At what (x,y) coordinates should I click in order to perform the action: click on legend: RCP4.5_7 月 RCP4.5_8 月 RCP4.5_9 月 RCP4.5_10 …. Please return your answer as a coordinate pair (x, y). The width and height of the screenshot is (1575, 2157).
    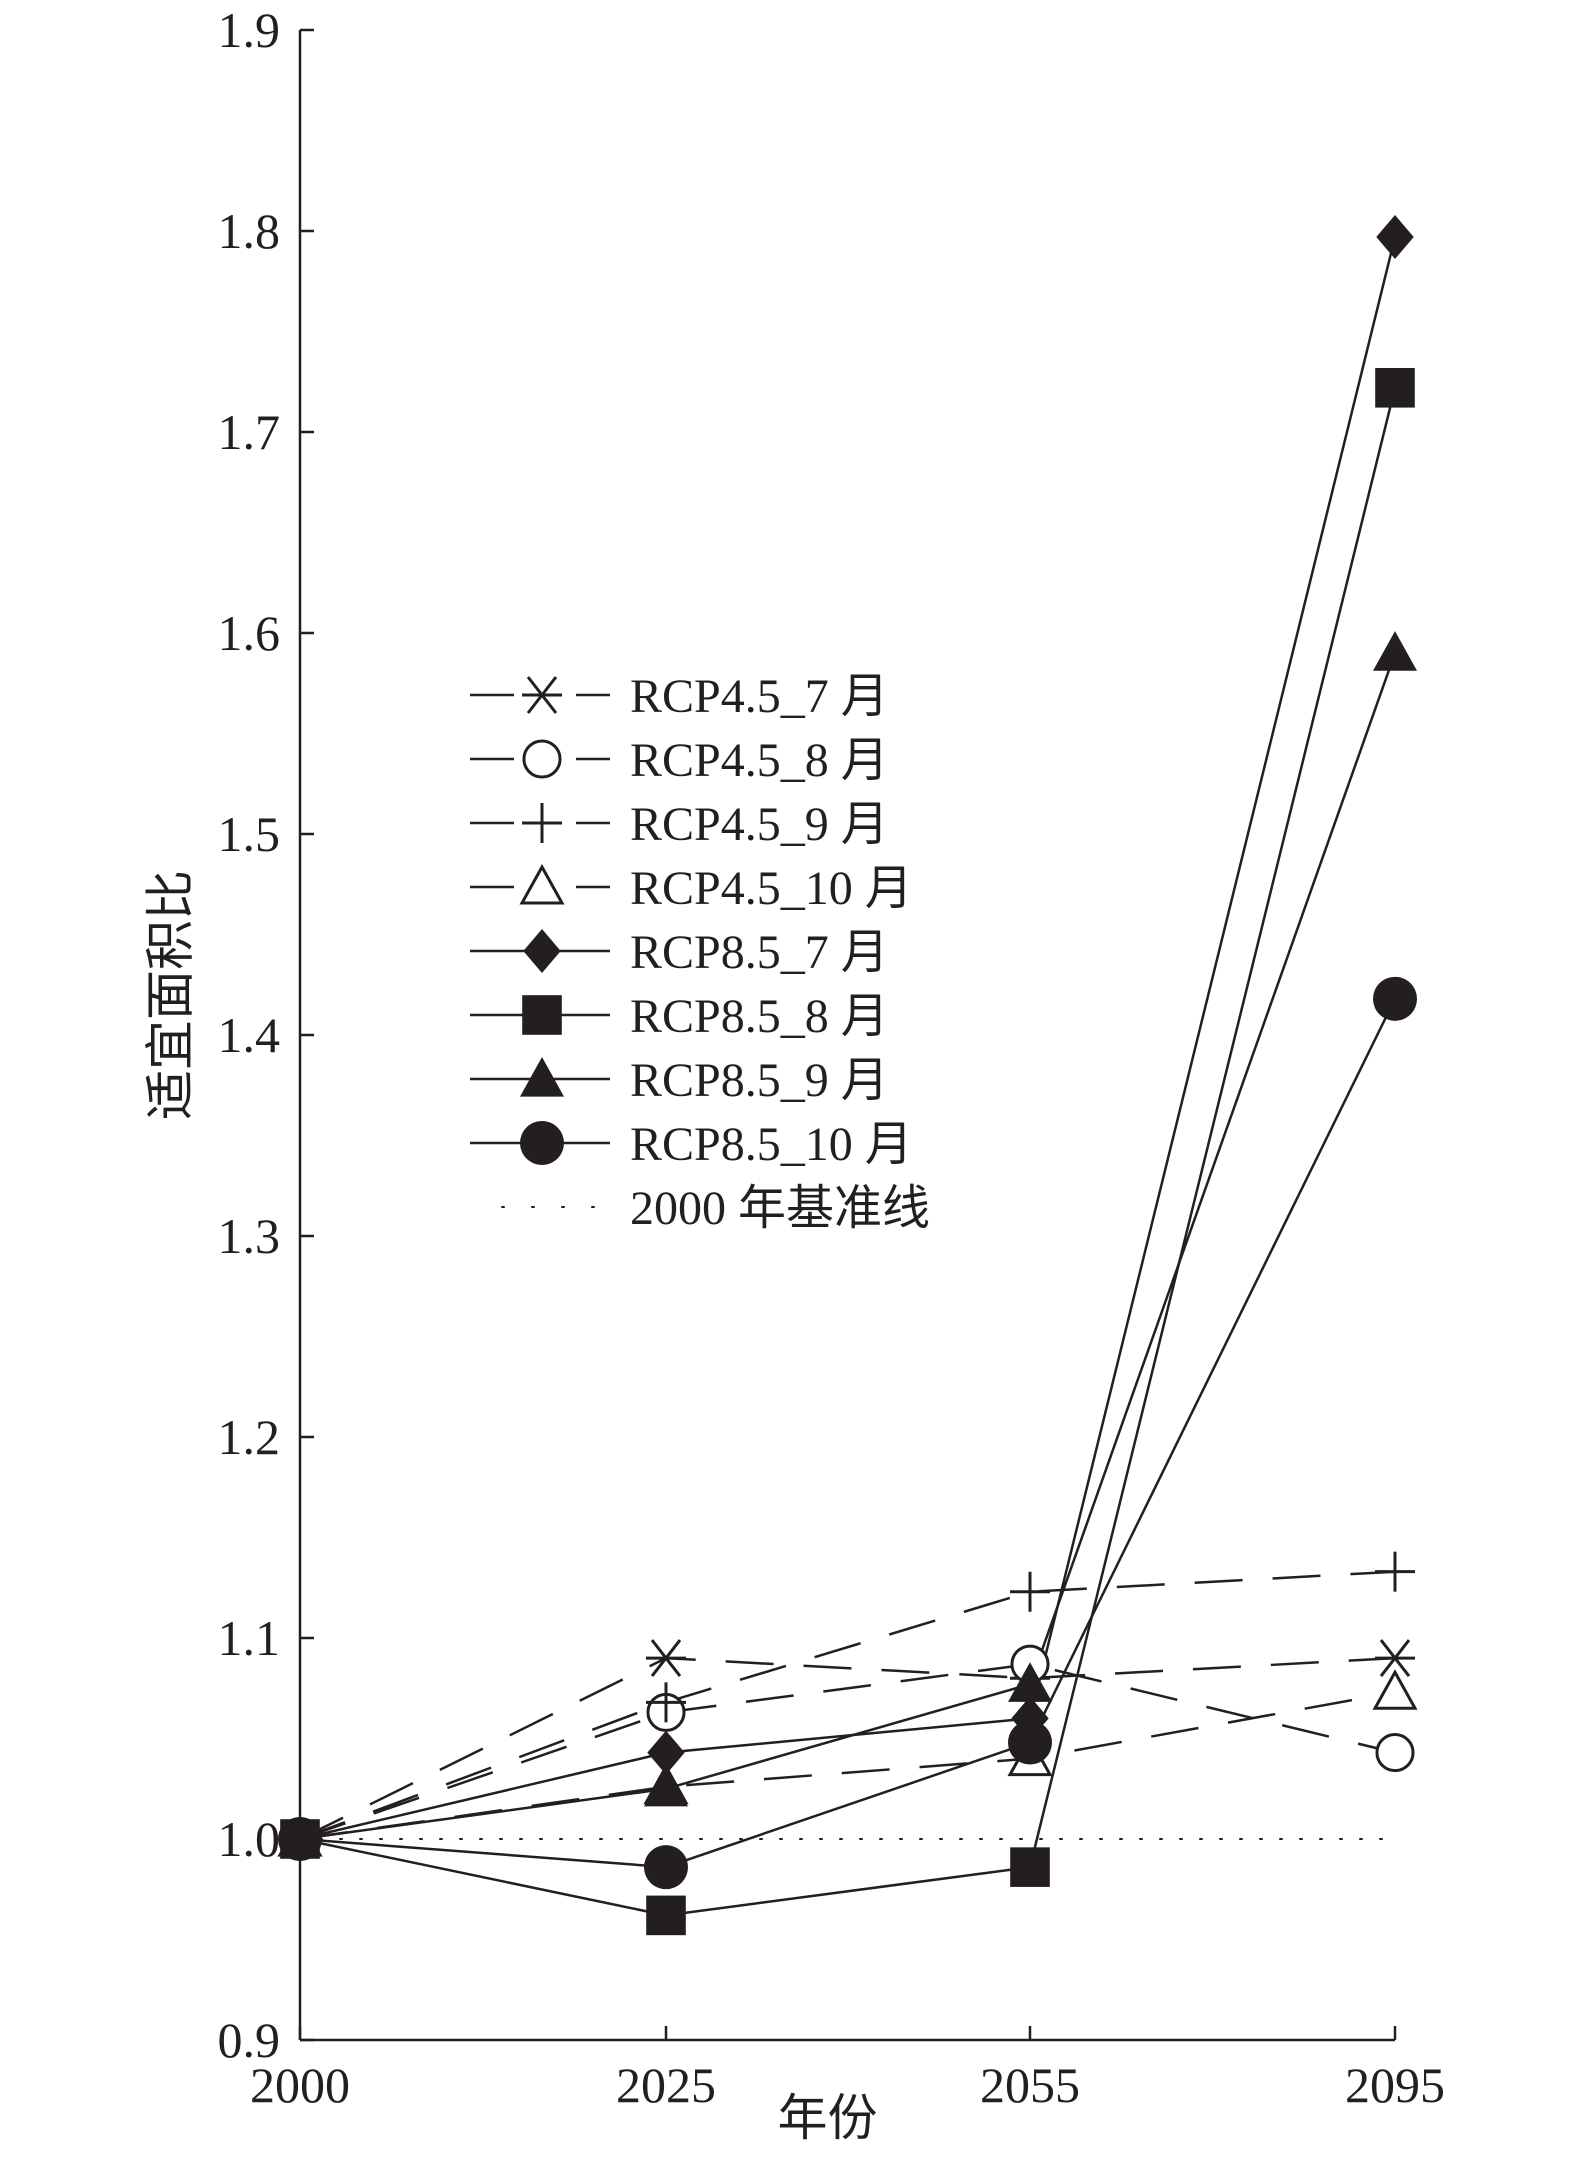
    Looking at the image, I should click on (700, 952).